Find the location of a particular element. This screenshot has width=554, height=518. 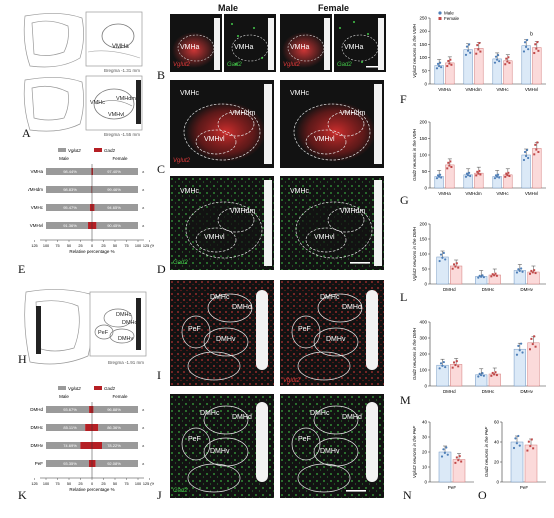

y-axis-label: Gad2 neurons in the DMH is located at coordinates (414, 353).